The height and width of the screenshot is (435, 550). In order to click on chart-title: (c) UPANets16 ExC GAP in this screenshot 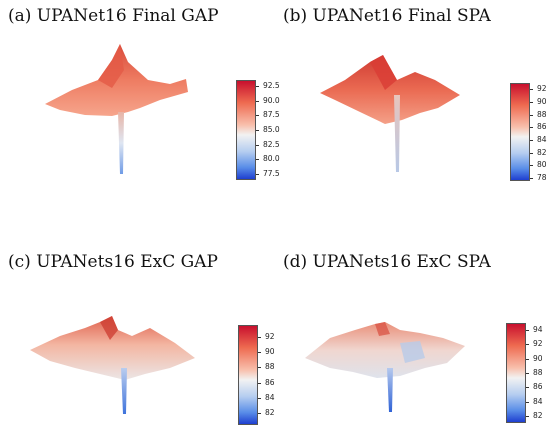, I will do `click(113, 262)`.